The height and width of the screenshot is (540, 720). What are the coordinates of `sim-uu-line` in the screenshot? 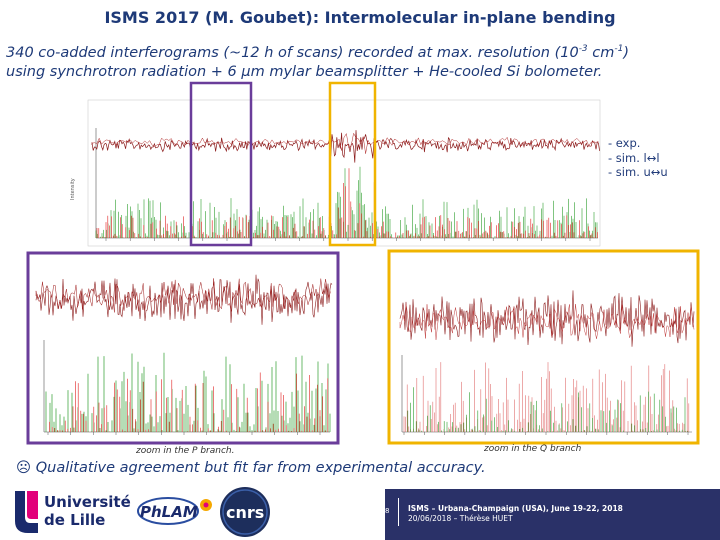 It's located at (189, 402).